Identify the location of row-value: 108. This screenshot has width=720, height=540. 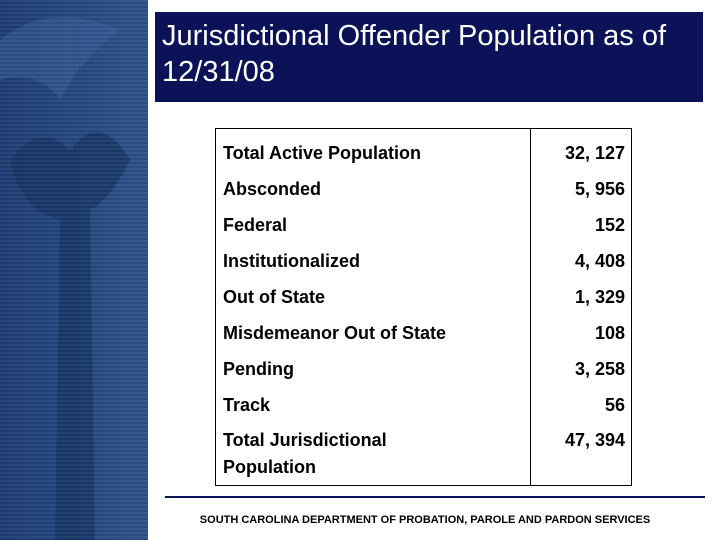
(609, 332).